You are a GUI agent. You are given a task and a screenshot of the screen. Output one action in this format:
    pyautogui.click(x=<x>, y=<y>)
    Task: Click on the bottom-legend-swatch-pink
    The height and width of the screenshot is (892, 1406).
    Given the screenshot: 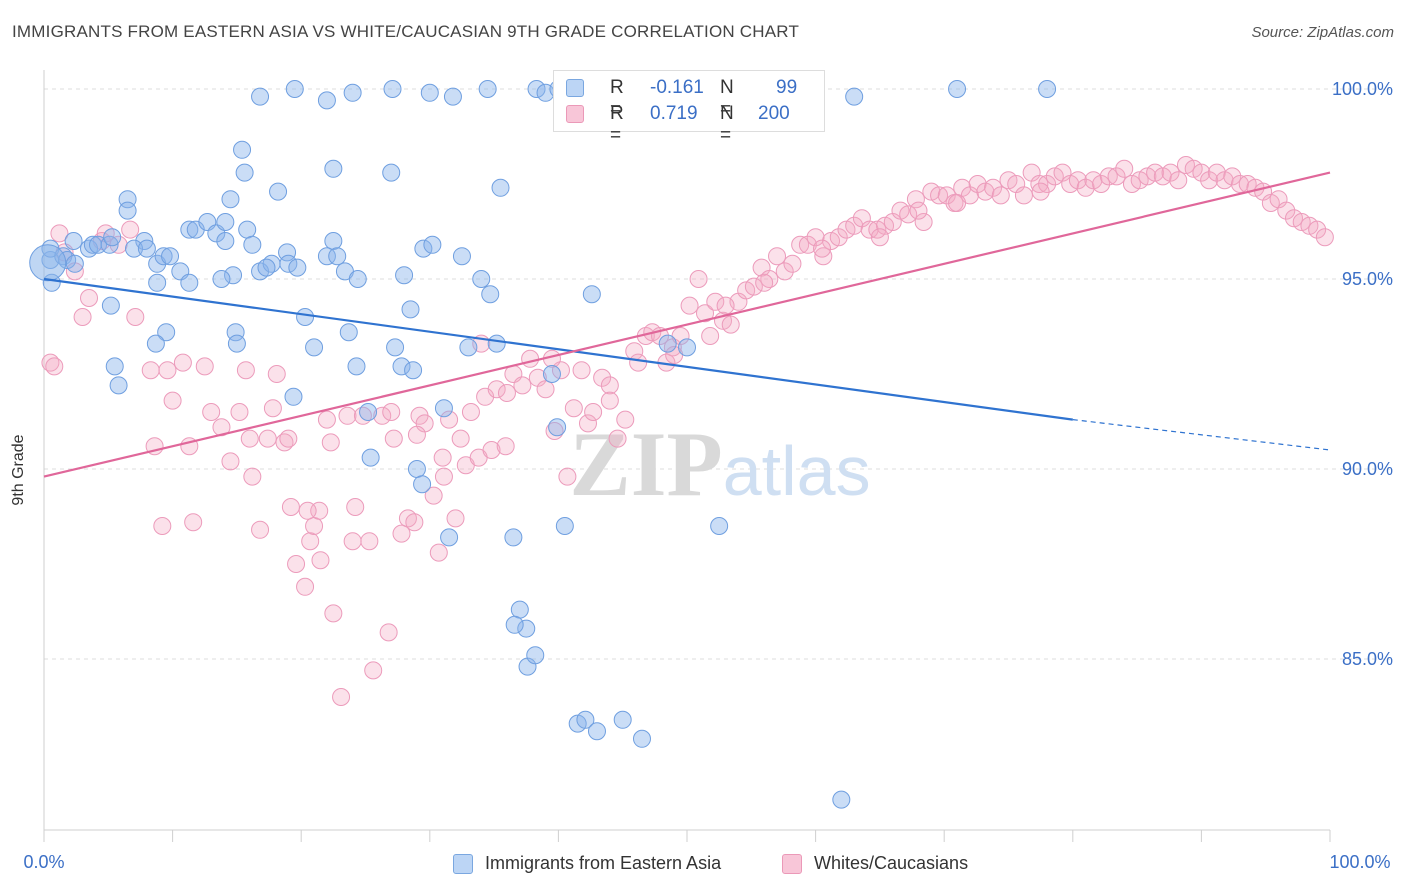 What is the action you would take?
    pyautogui.click(x=792, y=864)
    